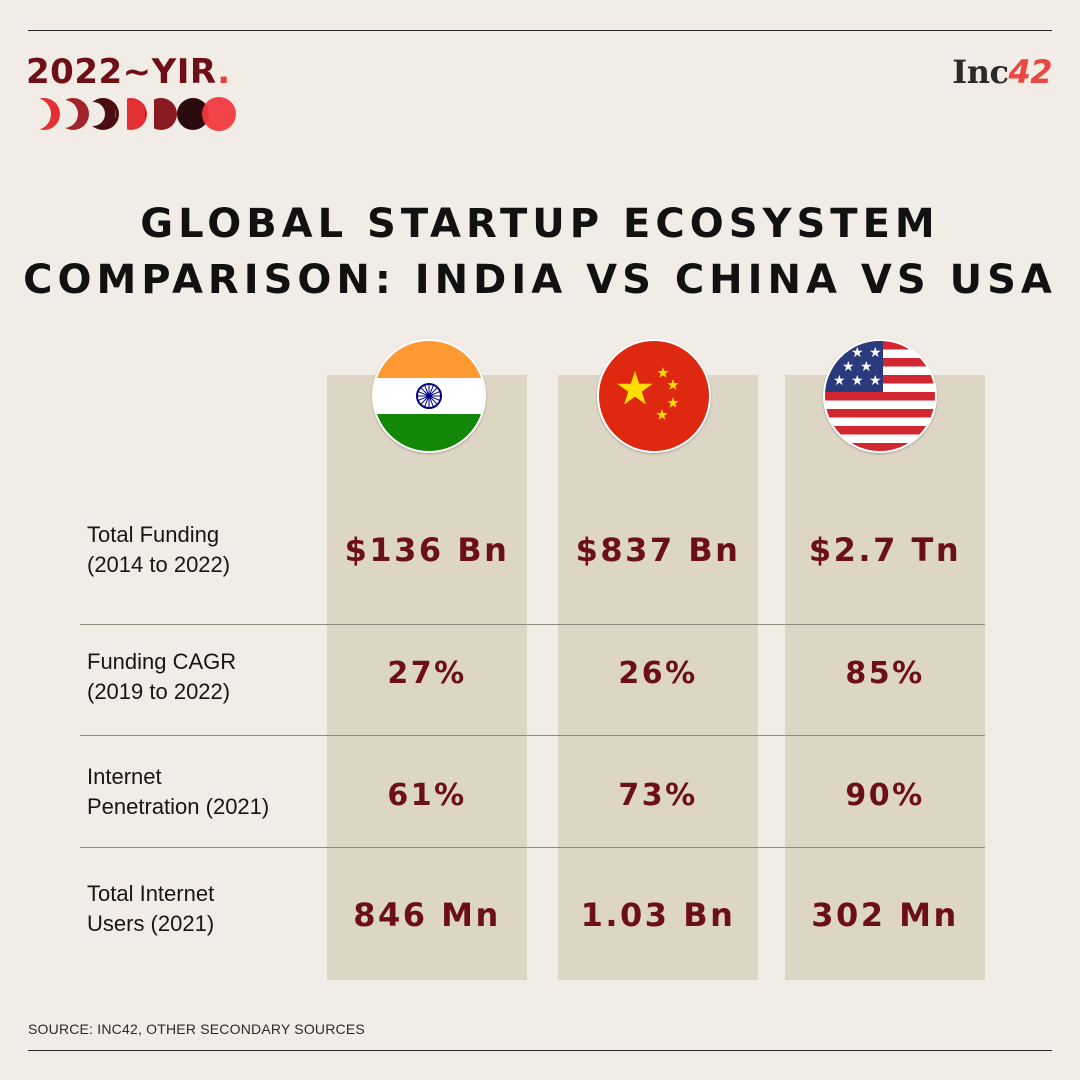  What do you see at coordinates (540, 224) in the screenshot?
I see `title-line-1: GLOBAL STARTUP ECOSYSTEM` at bounding box center [540, 224].